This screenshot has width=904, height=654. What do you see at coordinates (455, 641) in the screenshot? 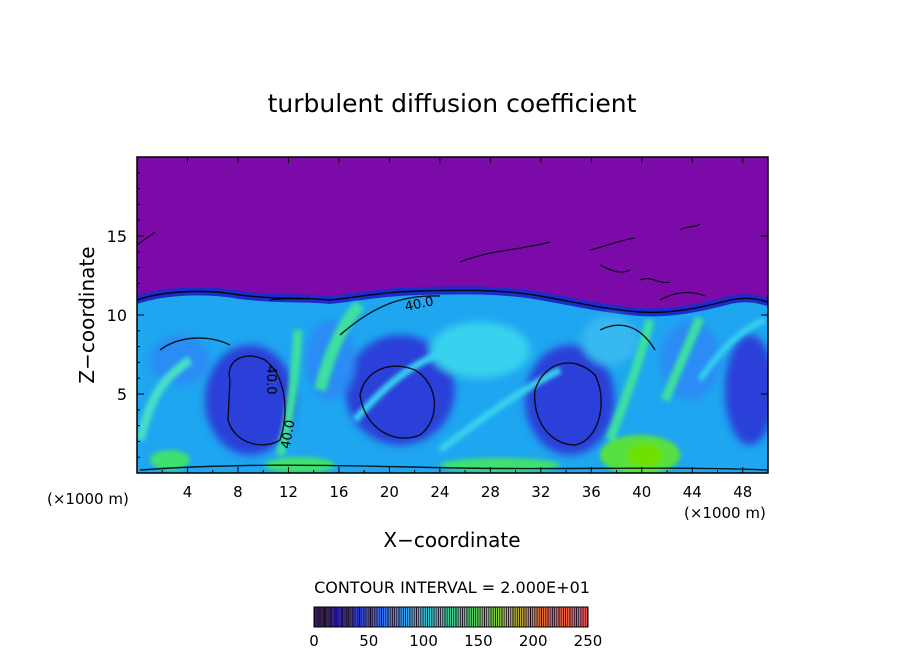
I see `colorbar-tick-labels: 0 50 100 150 200 250` at bounding box center [455, 641].